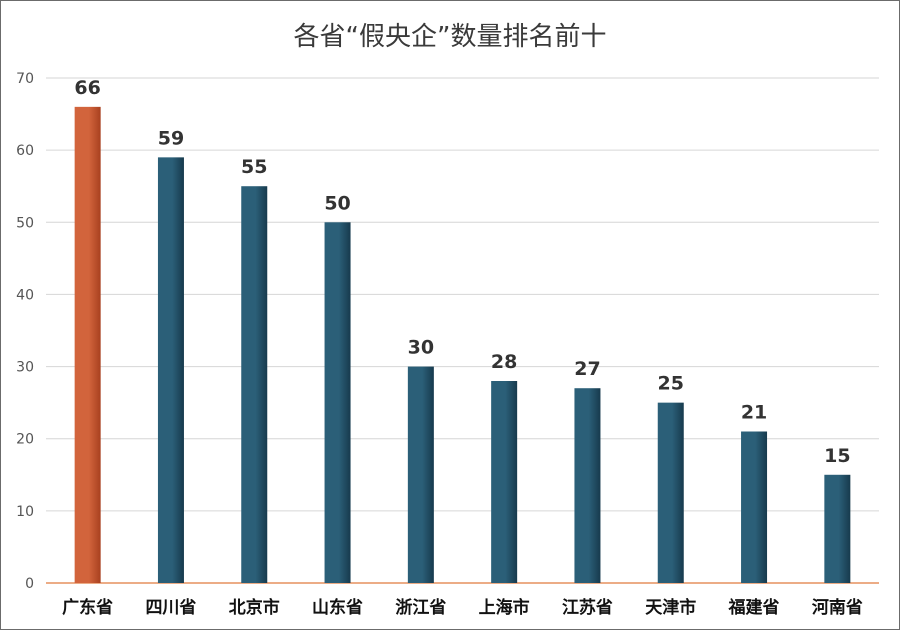  Describe the element at coordinates (29, 584) in the screenshot. I see `y-tick-label: 0` at that location.